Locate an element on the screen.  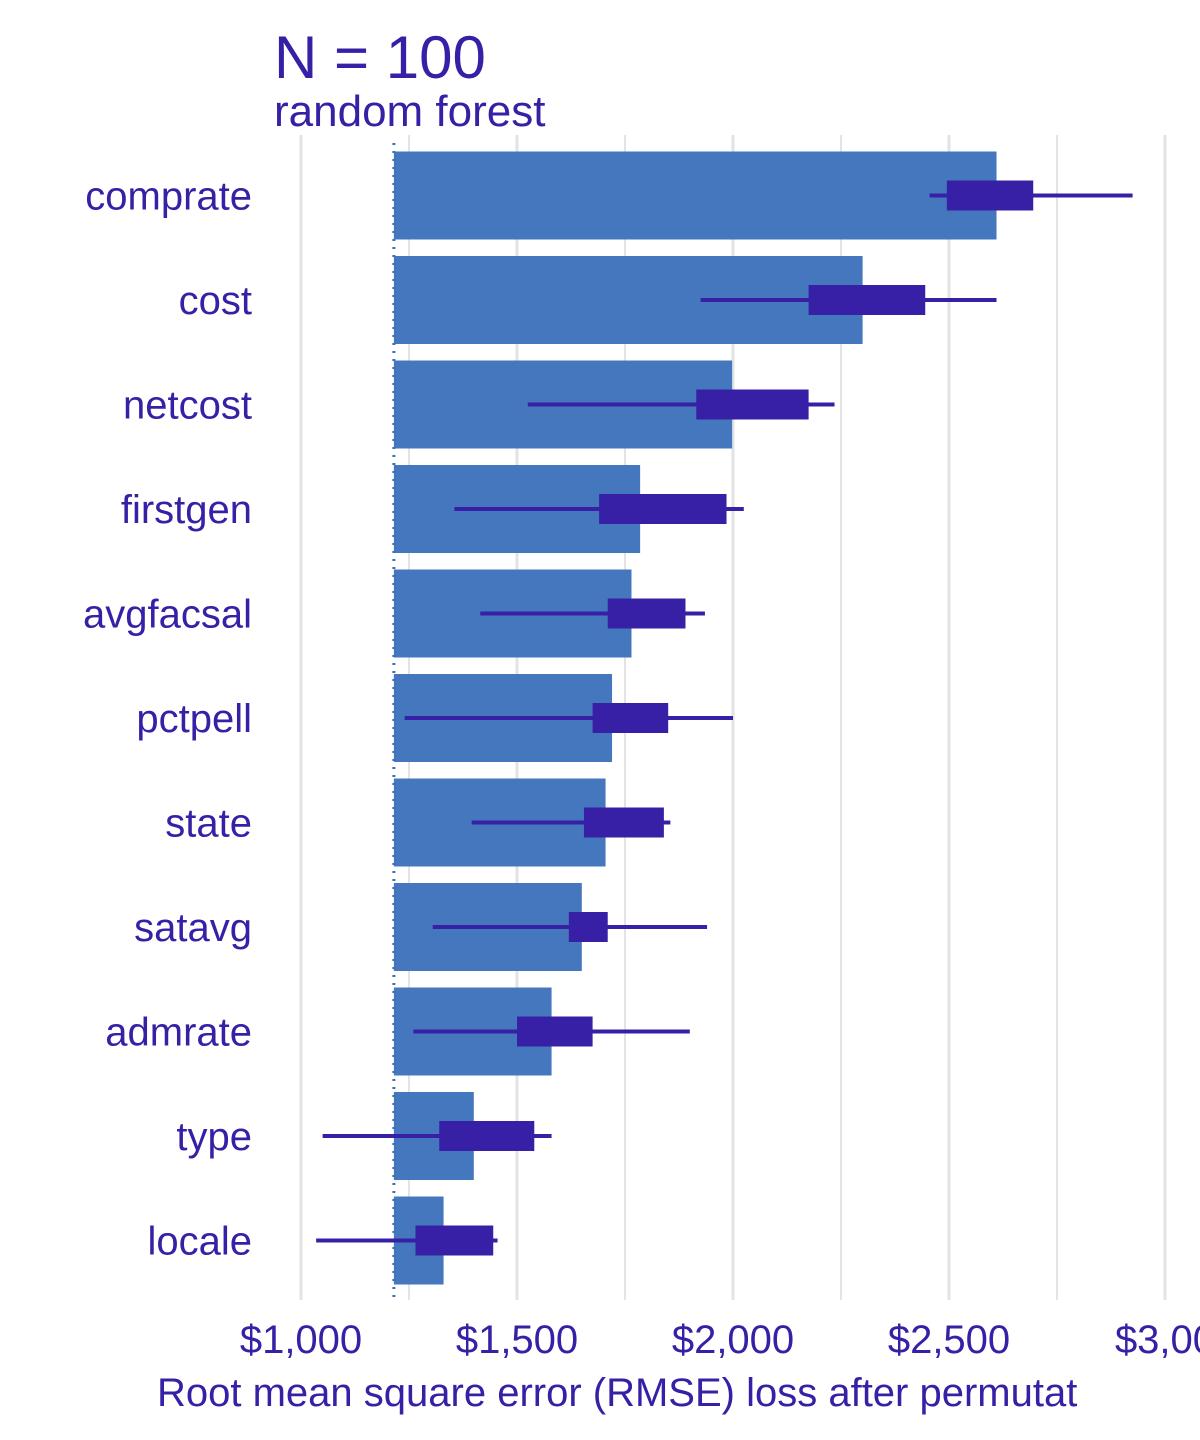
interval-box-locale is located at coordinates (454, 1240).